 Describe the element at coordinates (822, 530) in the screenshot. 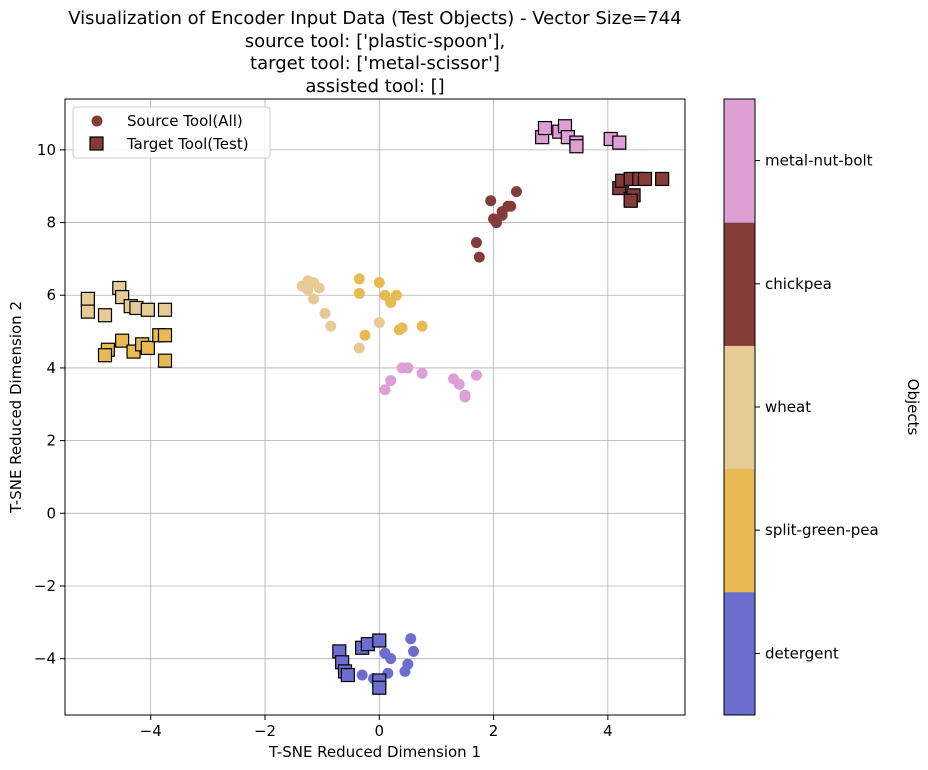

I see `colorbar-tick-label: split-green-pea` at that location.